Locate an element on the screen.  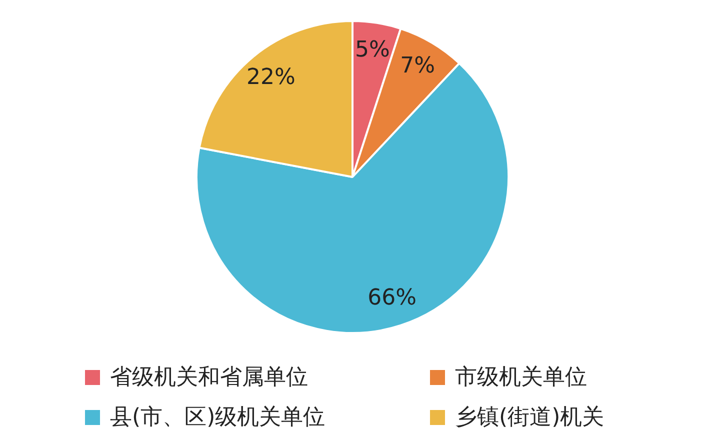
data-label: 7% is located at coordinates (418, 66).